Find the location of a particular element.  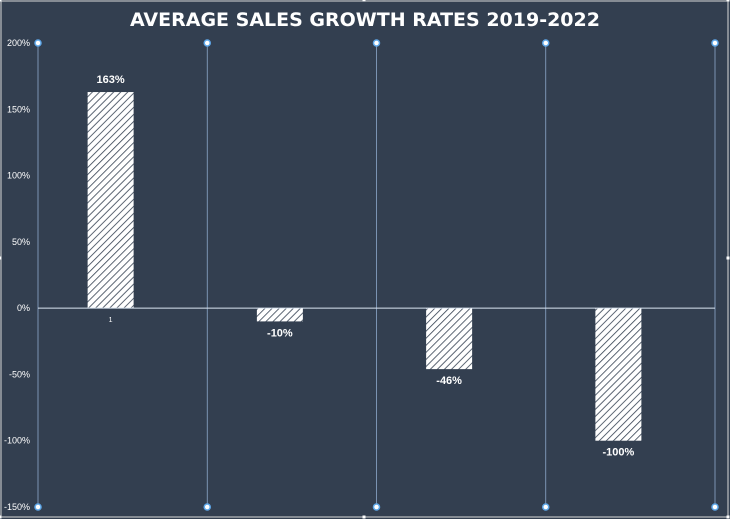

y-tick-label: -100% is located at coordinates (17, 441).